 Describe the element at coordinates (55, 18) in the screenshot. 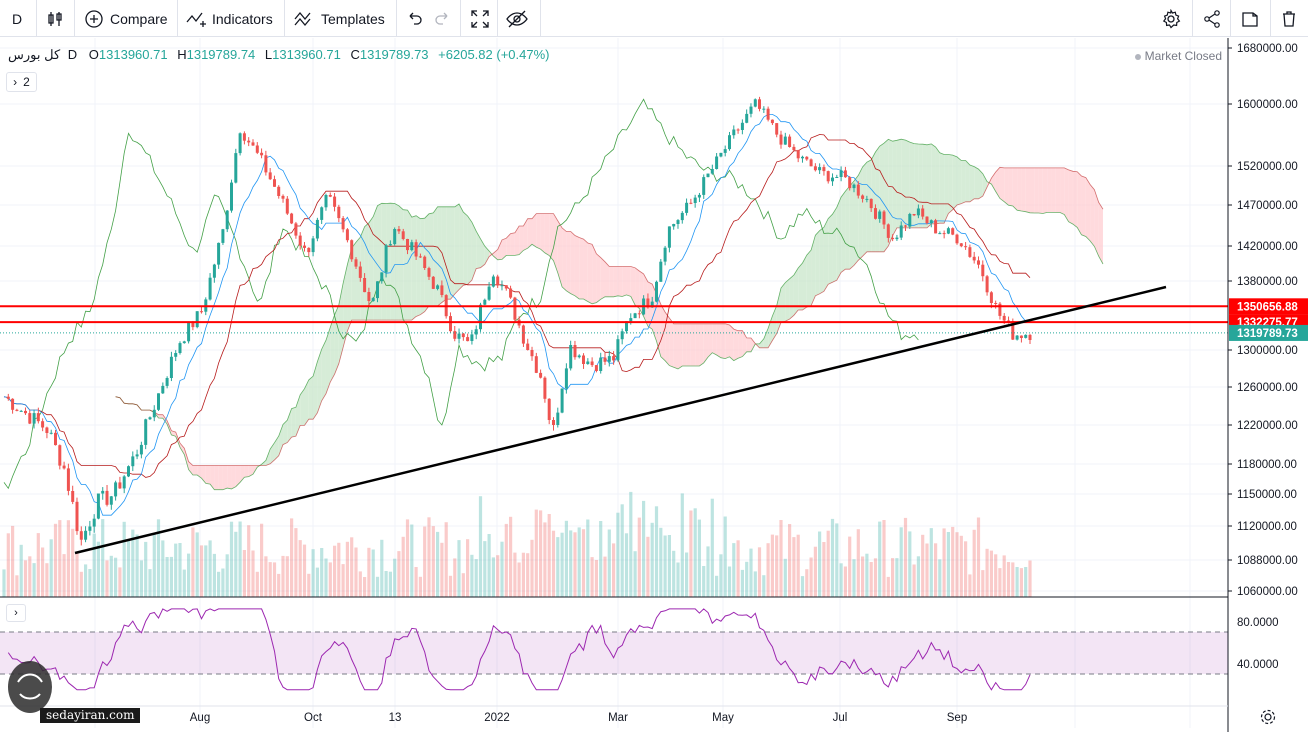

I see `candles-icon` at that location.